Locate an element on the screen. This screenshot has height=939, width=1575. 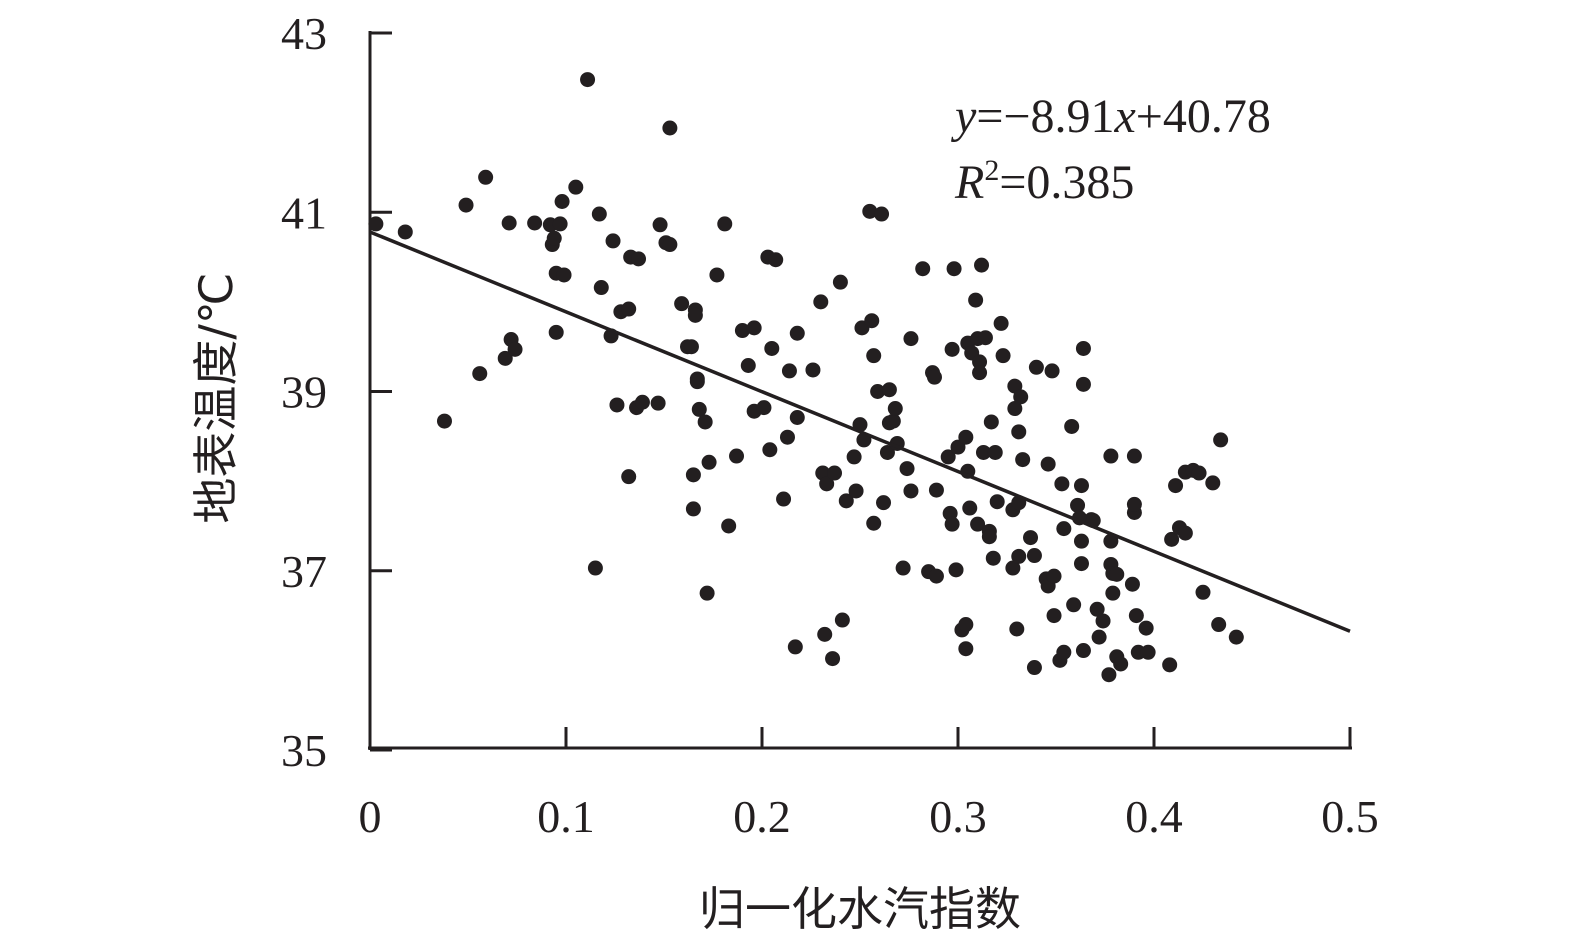
y-tick-label: 37 is located at coordinates (304, 571).